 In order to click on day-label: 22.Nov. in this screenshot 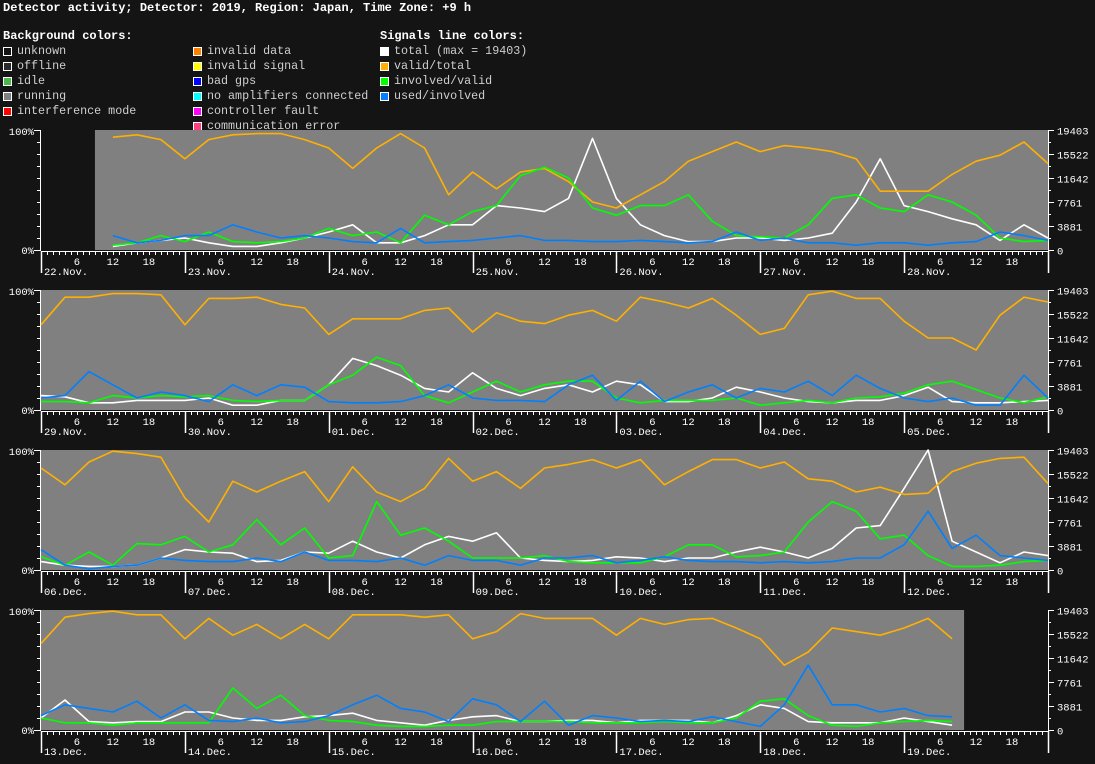, I will do `click(66, 273)`.